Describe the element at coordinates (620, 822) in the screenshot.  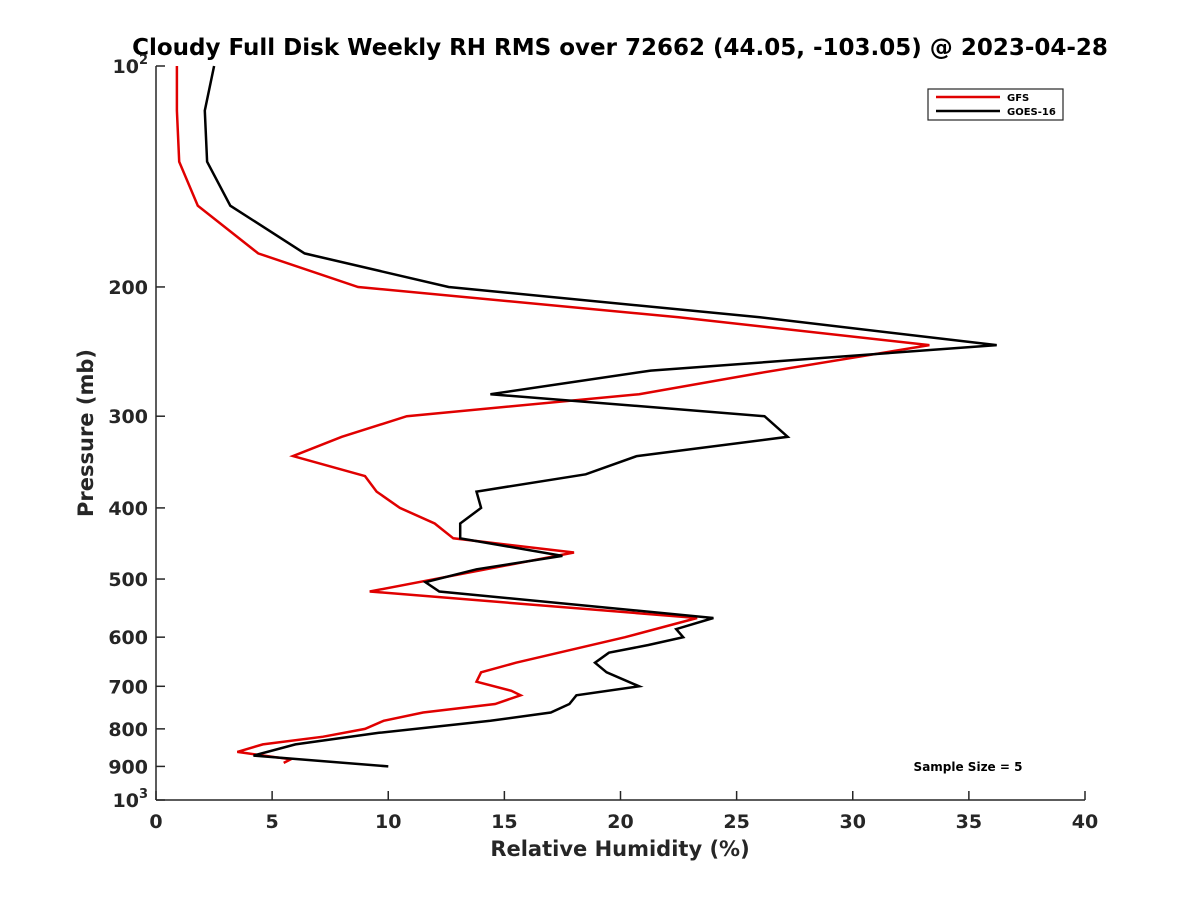
I see `x-tick-label: 20` at that location.